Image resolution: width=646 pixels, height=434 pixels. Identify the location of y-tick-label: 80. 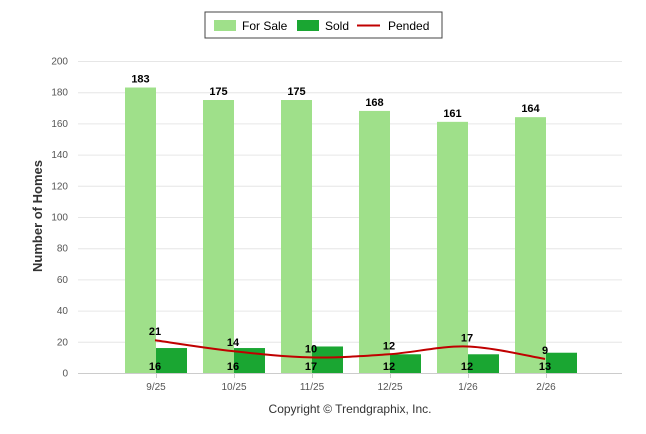
(63, 249).